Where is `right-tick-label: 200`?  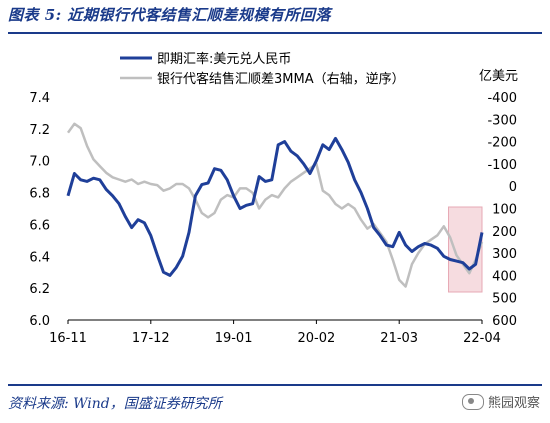
right-tick-label: 200 is located at coordinates (504, 232).